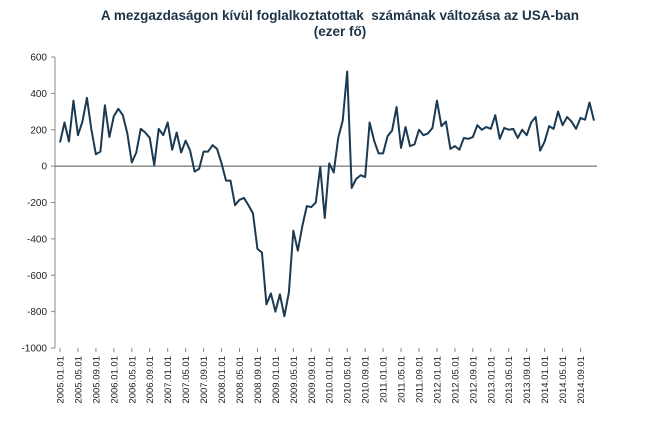  What do you see at coordinates (37, 312) in the screenshot?
I see `y-tick-label: -800` at bounding box center [37, 312].